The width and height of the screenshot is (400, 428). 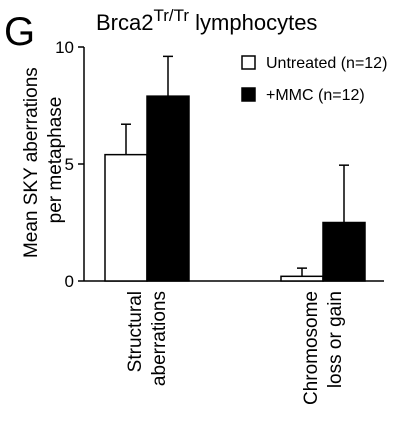 What do you see at coordinates (323, 348) in the screenshot?
I see `category-label: Chromosome loss or gain` at bounding box center [323, 348].